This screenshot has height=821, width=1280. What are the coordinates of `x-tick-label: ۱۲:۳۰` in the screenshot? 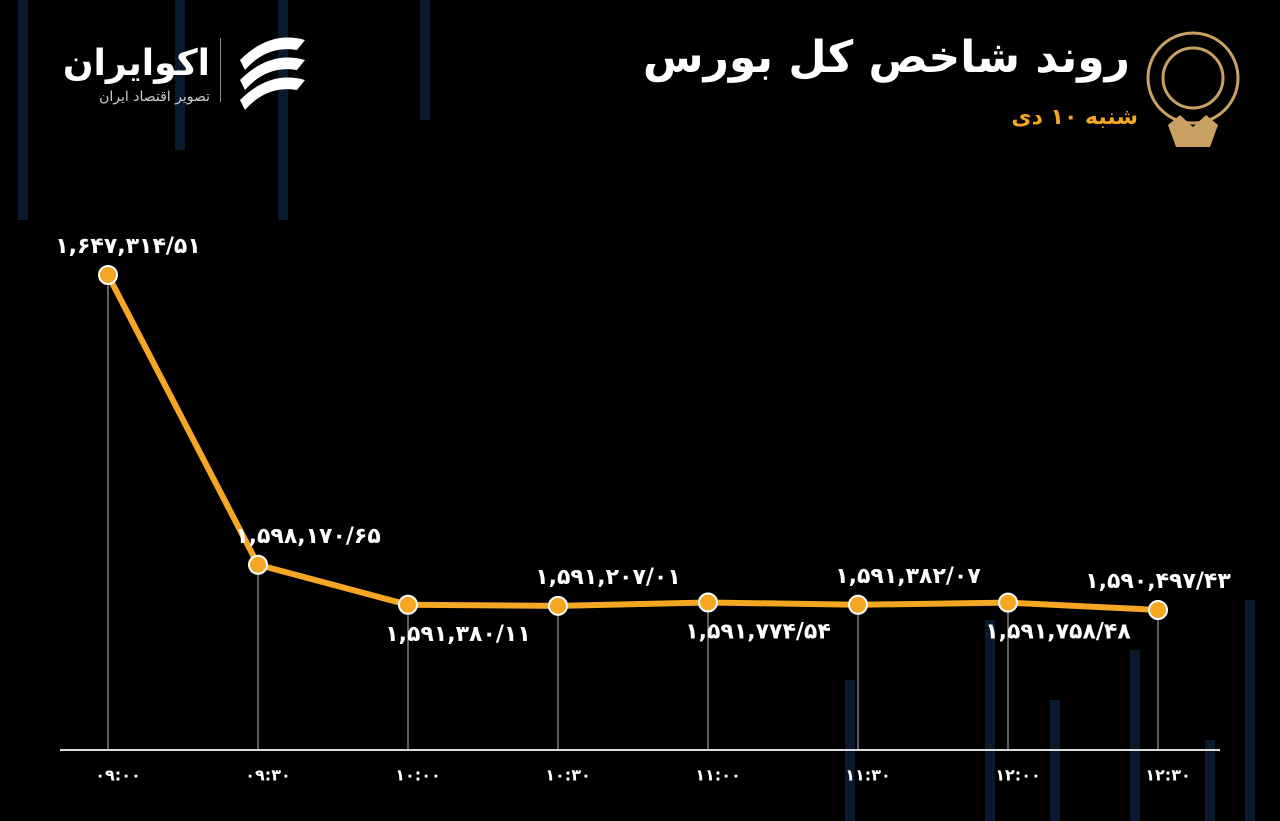 It's located at (1167, 775).